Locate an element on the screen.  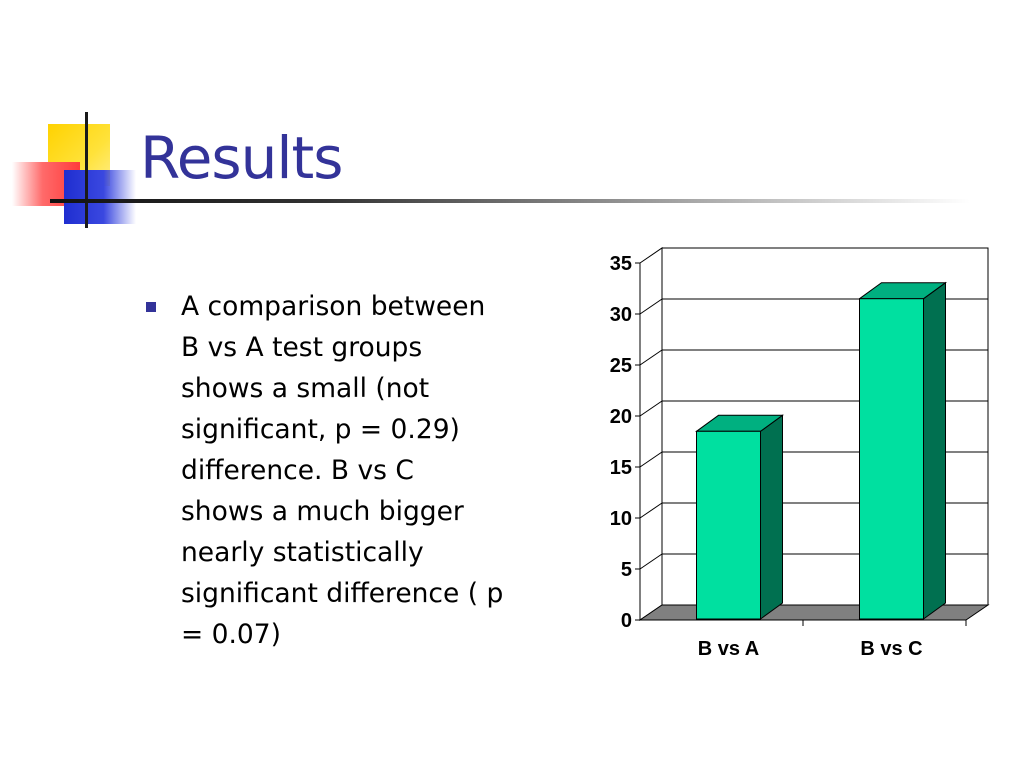
title-underline is located at coordinates (510, 201).